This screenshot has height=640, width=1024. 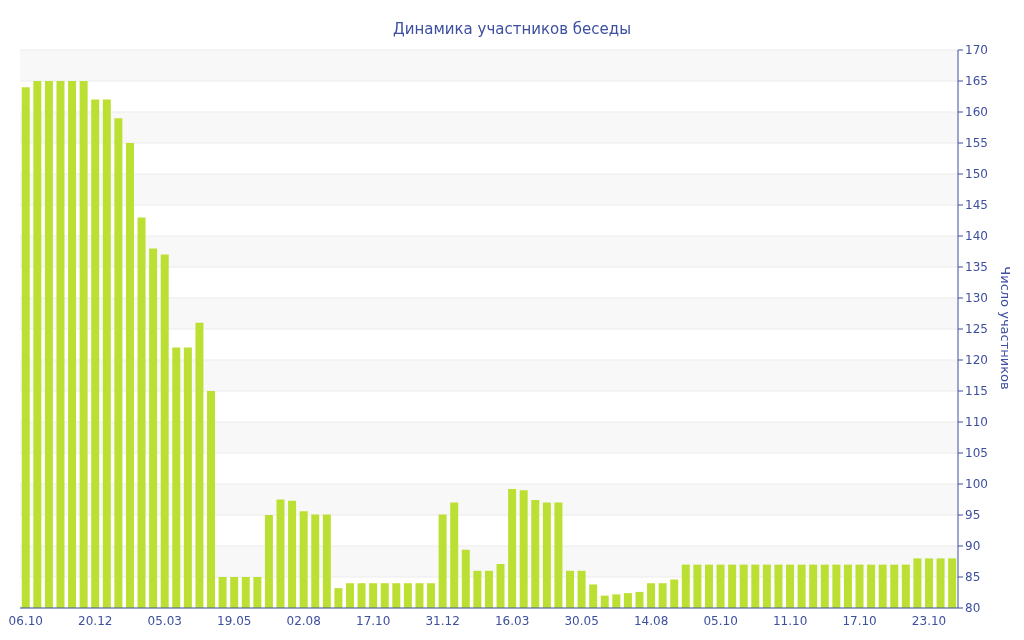 I want to click on x-tick-label: 02.08, so click(x=303, y=620).